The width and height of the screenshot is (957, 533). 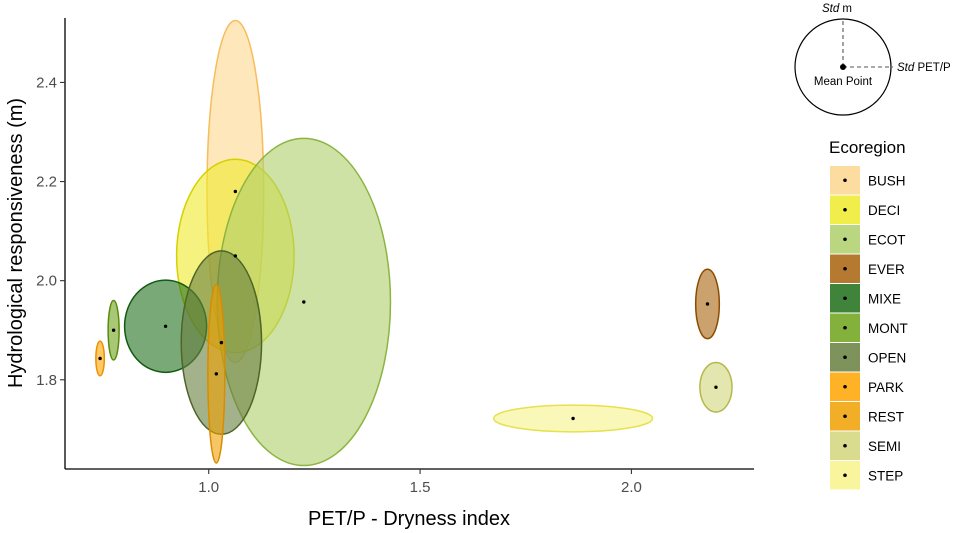 What do you see at coordinates (924, 68) in the screenshot?
I see `key-std-x-label: Std PET/P` at bounding box center [924, 68].